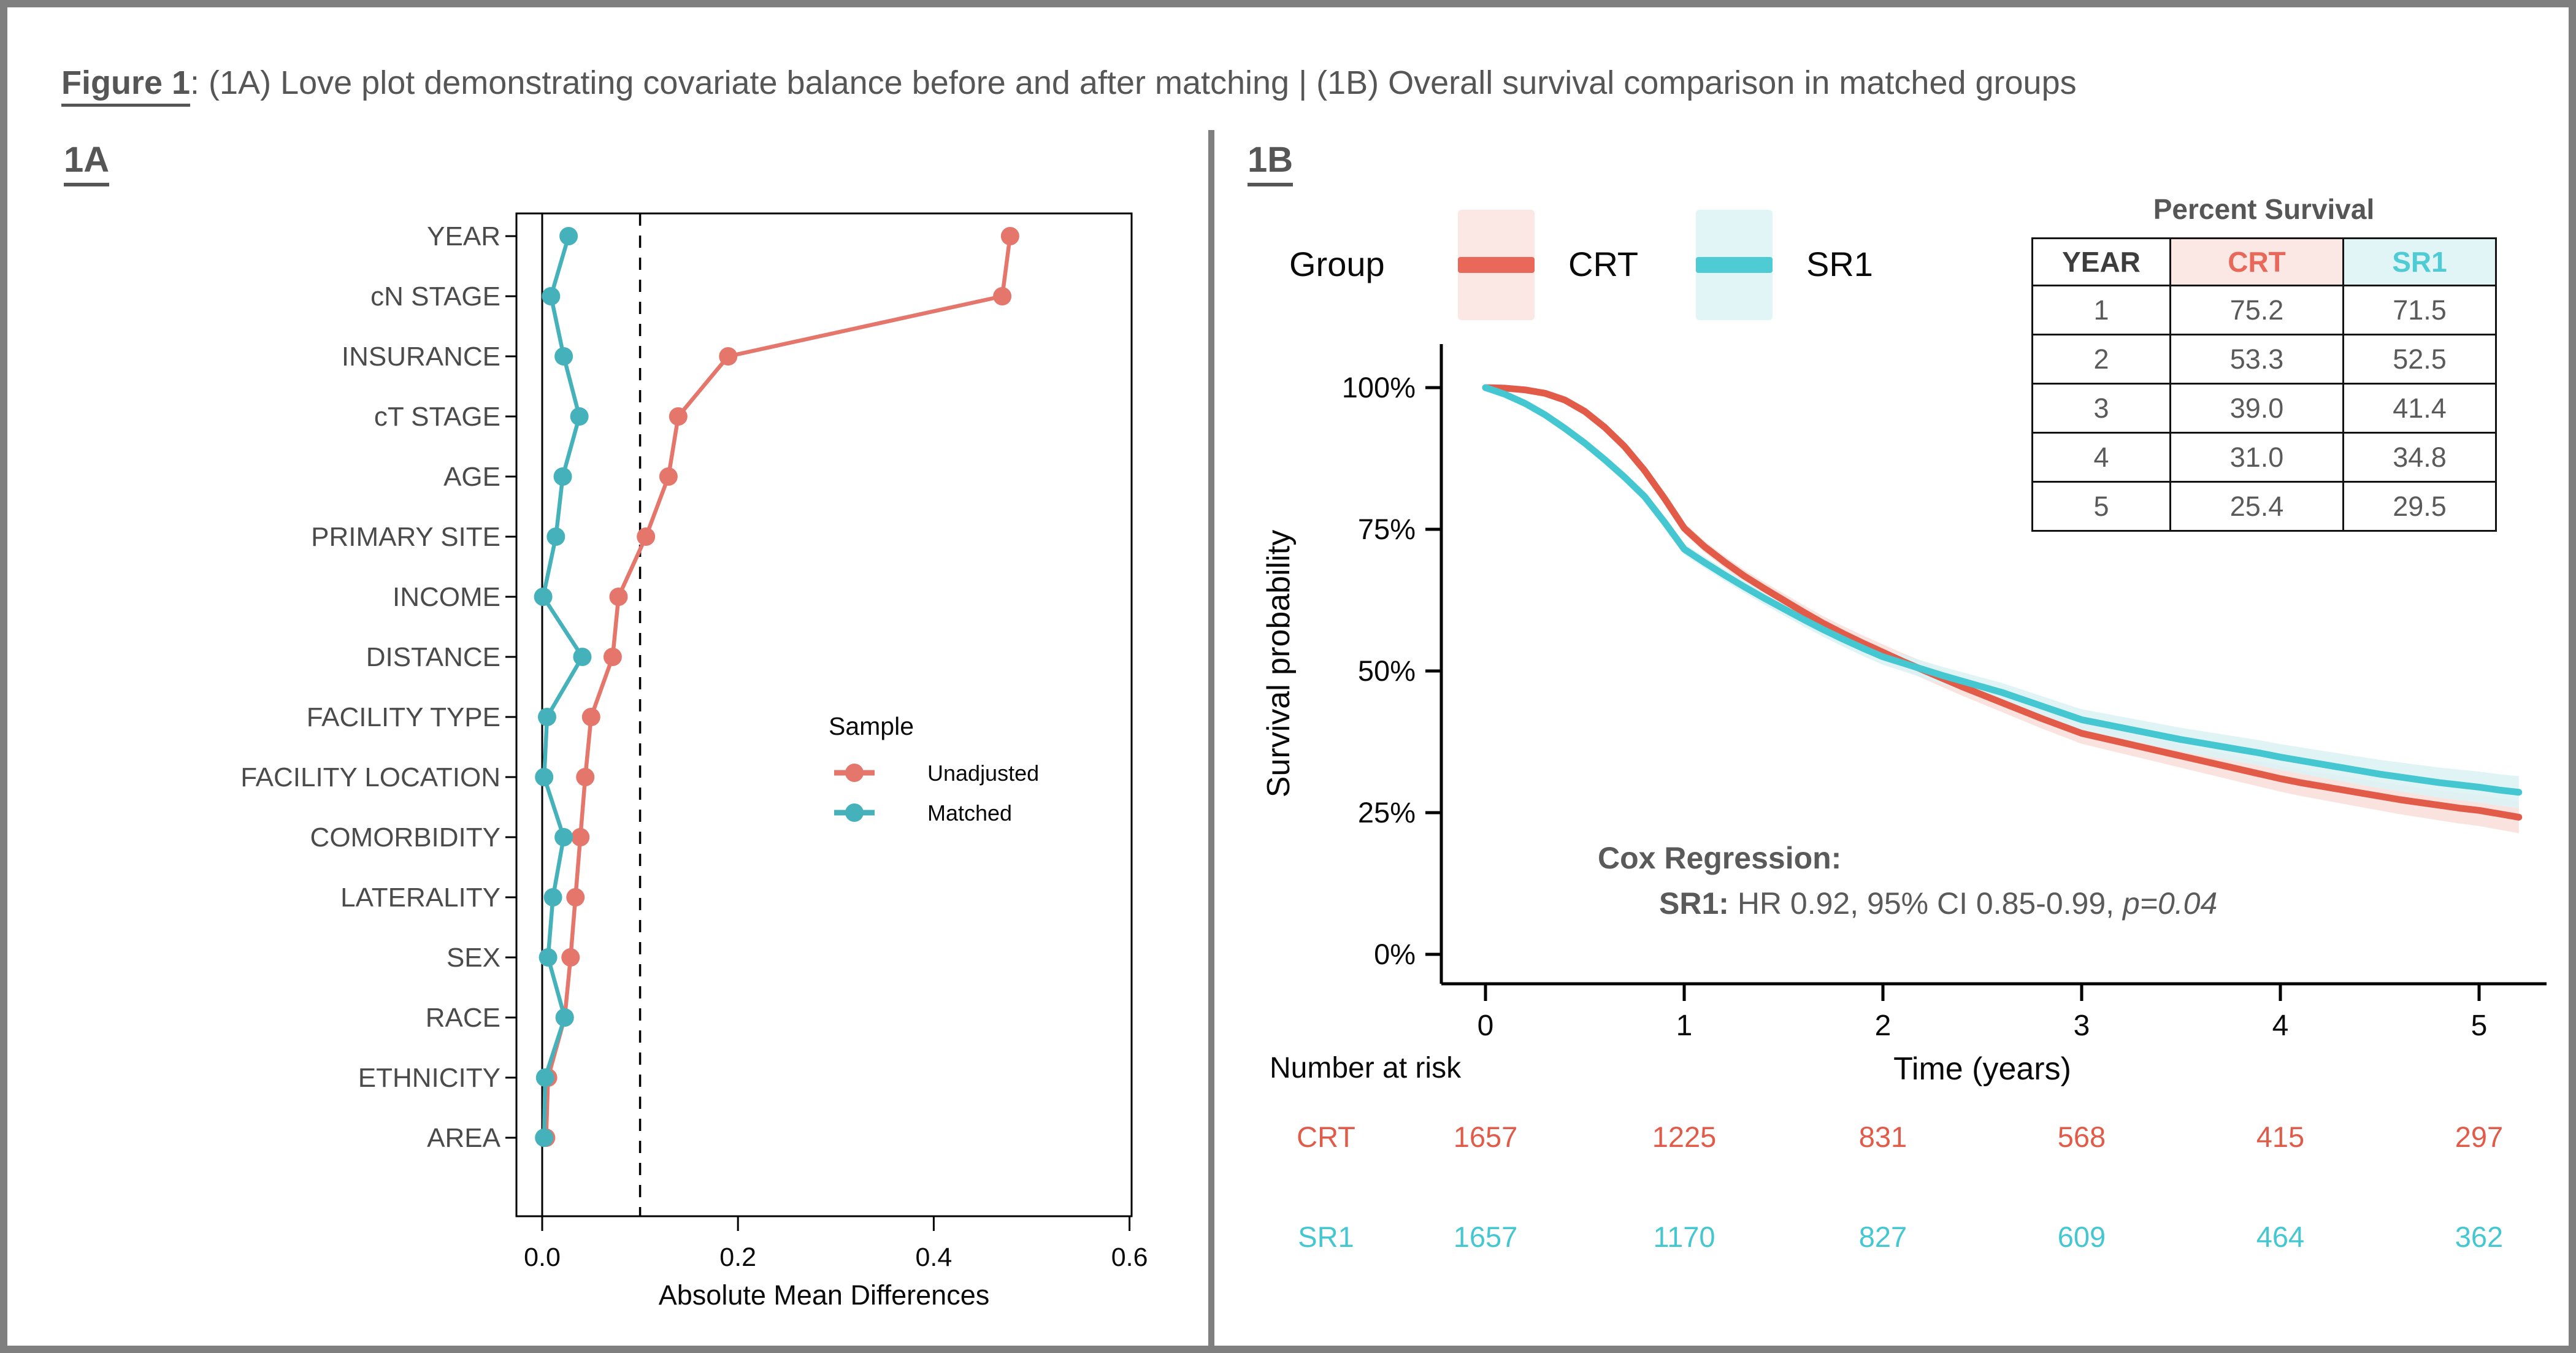 The height and width of the screenshot is (1353, 2576). What do you see at coordinates (2002, 590) in the screenshot?
I see `km-curve-sr1` at bounding box center [2002, 590].